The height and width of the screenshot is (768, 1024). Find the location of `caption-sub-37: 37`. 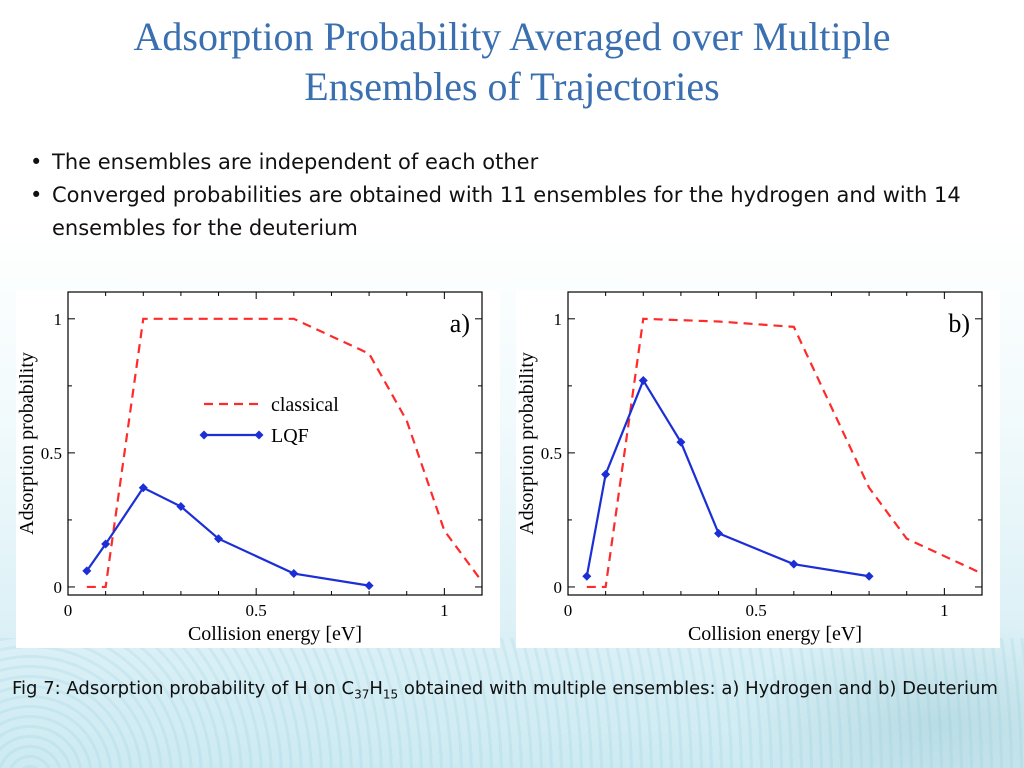

caption-sub-37: 37 is located at coordinates (362, 694).